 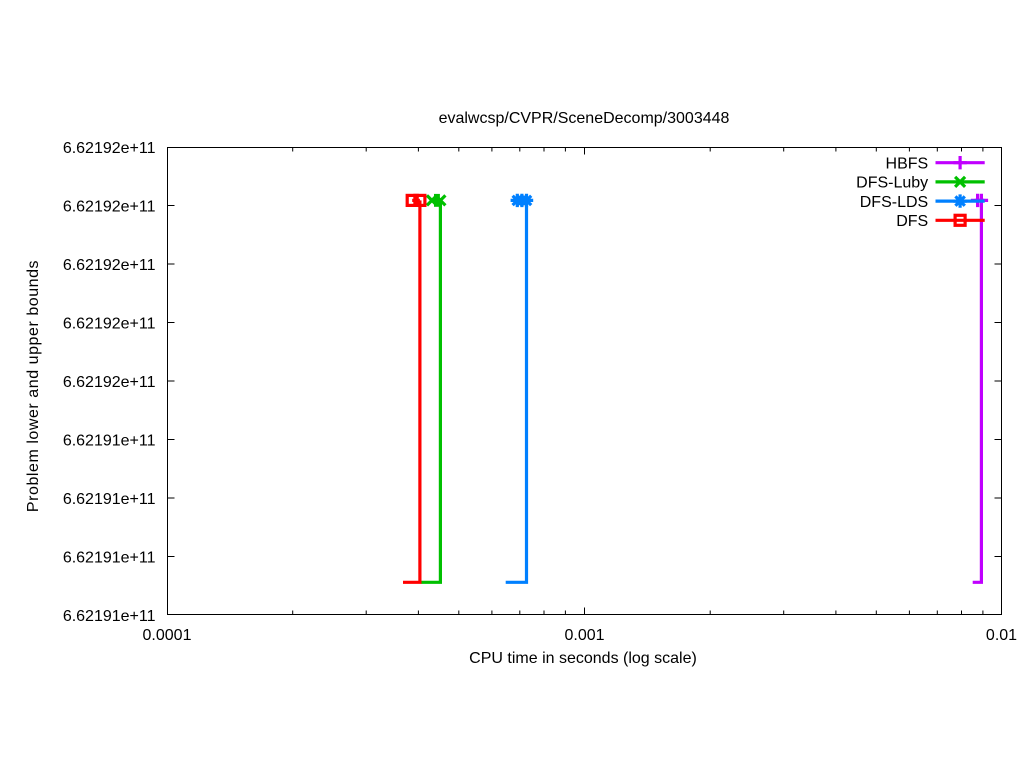 I want to click on svg-text: DFS, so click(x=912, y=221).